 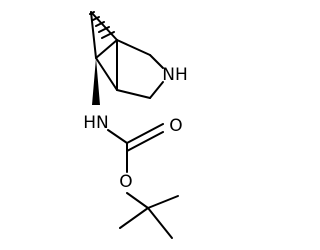 What do you see at coordinates (96, 81) in the screenshot?
I see `wedge-bond` at bounding box center [96, 81].